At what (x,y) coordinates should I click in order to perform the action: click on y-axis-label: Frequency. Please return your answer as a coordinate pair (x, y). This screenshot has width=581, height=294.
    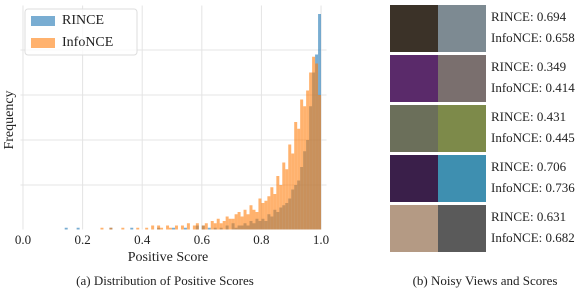
    Looking at the image, I should click on (9, 119).